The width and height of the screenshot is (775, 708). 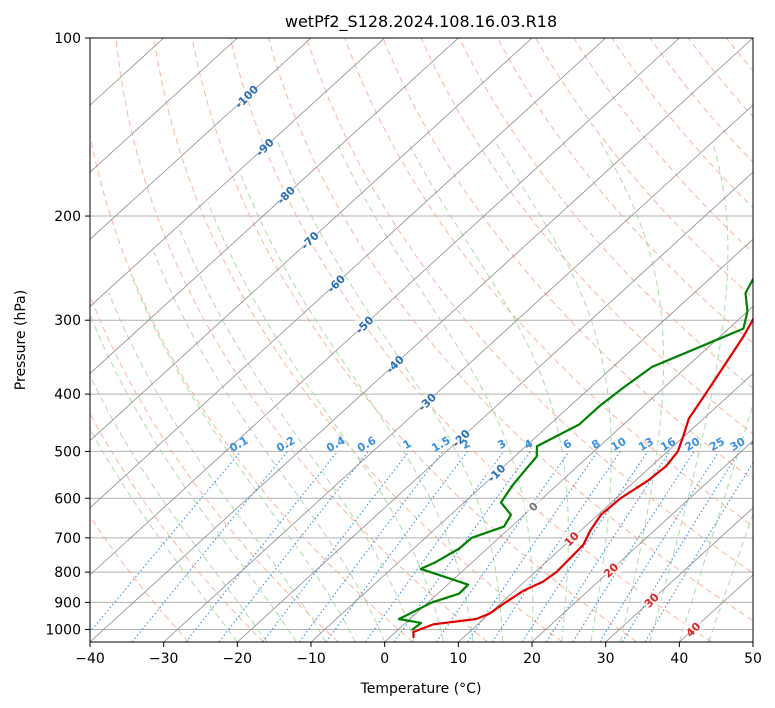 What do you see at coordinates (63, 630) in the screenshot?
I see `y-tick-label: 1000` at bounding box center [63, 630].